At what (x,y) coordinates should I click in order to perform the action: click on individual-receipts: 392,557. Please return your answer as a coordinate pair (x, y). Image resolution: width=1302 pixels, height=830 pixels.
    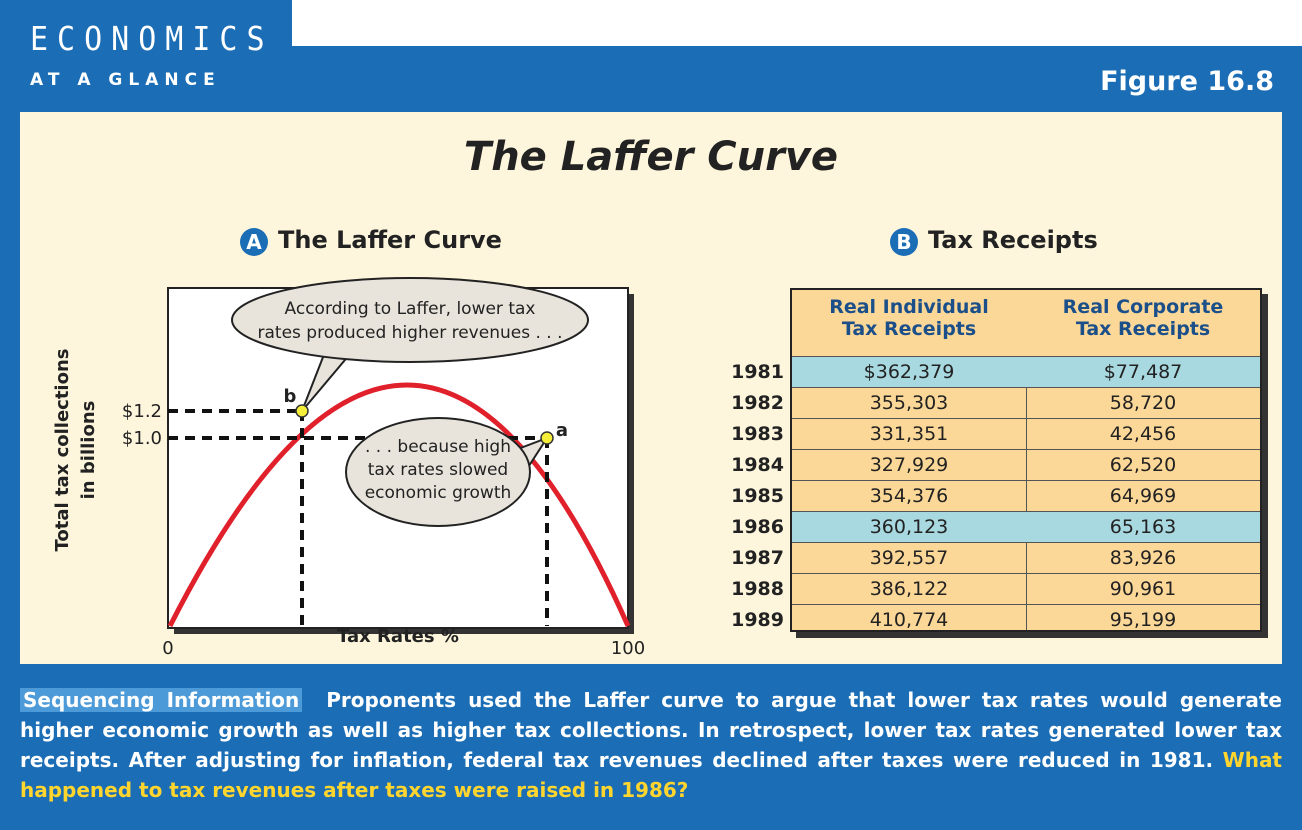
    Looking at the image, I should click on (909, 558).